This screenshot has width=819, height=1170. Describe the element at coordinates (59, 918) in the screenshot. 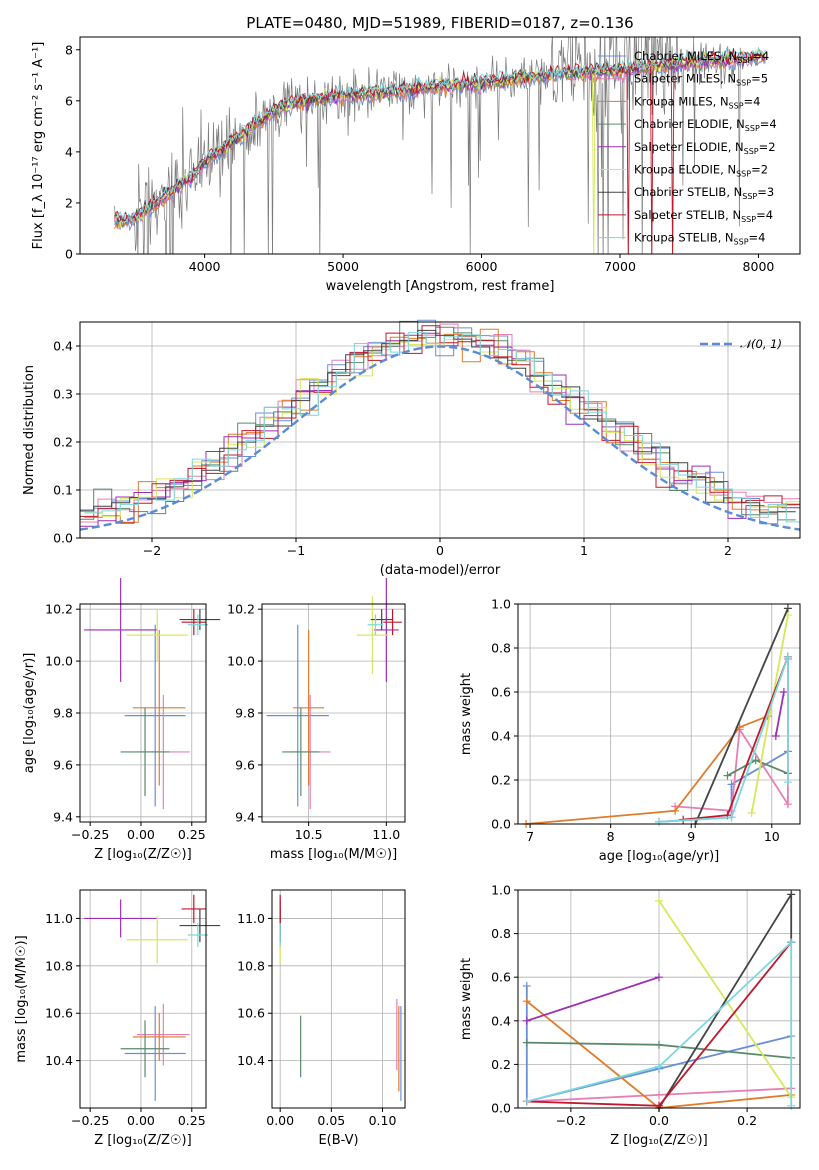

I see `y-tick-label: 11.0` at that location.